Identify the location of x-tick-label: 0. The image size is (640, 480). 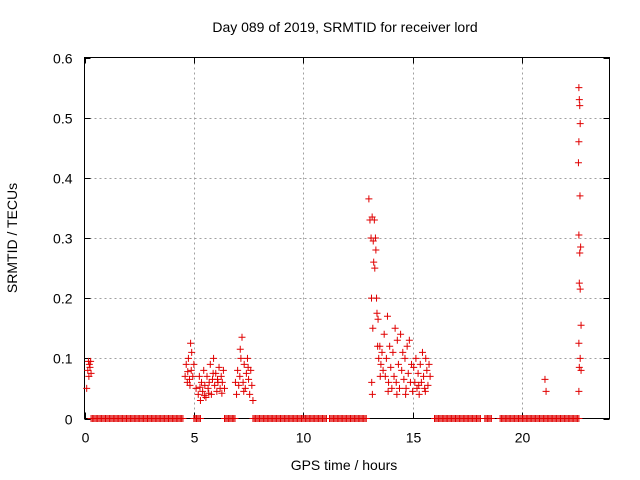
(86, 438).